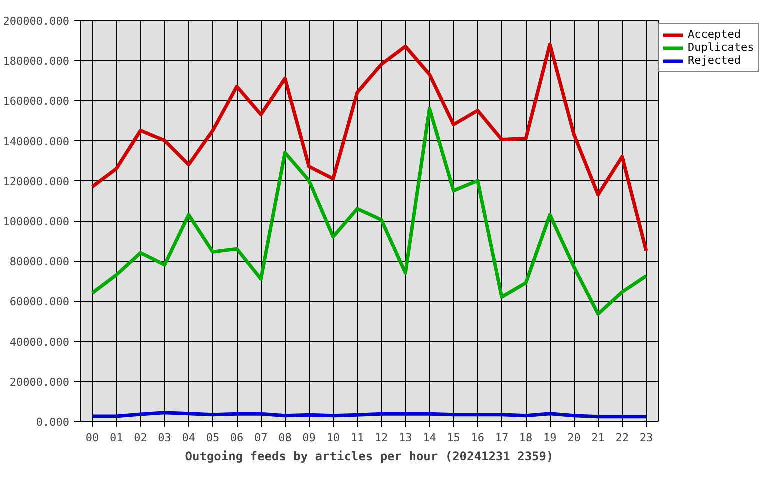  What do you see at coordinates (141, 438) in the screenshot?
I see `x-tick-label: 02` at bounding box center [141, 438].